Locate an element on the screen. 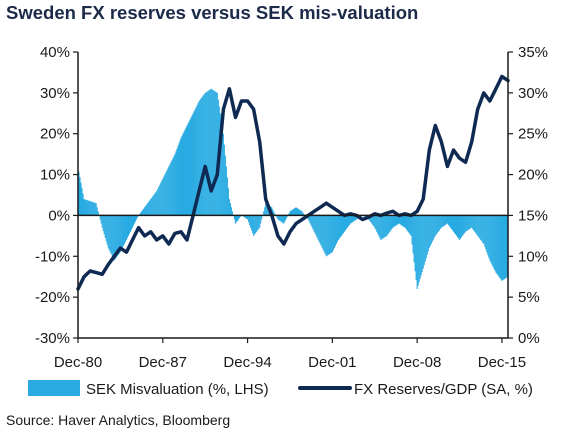  y-right-tick-label: 30% is located at coordinates (533, 93).